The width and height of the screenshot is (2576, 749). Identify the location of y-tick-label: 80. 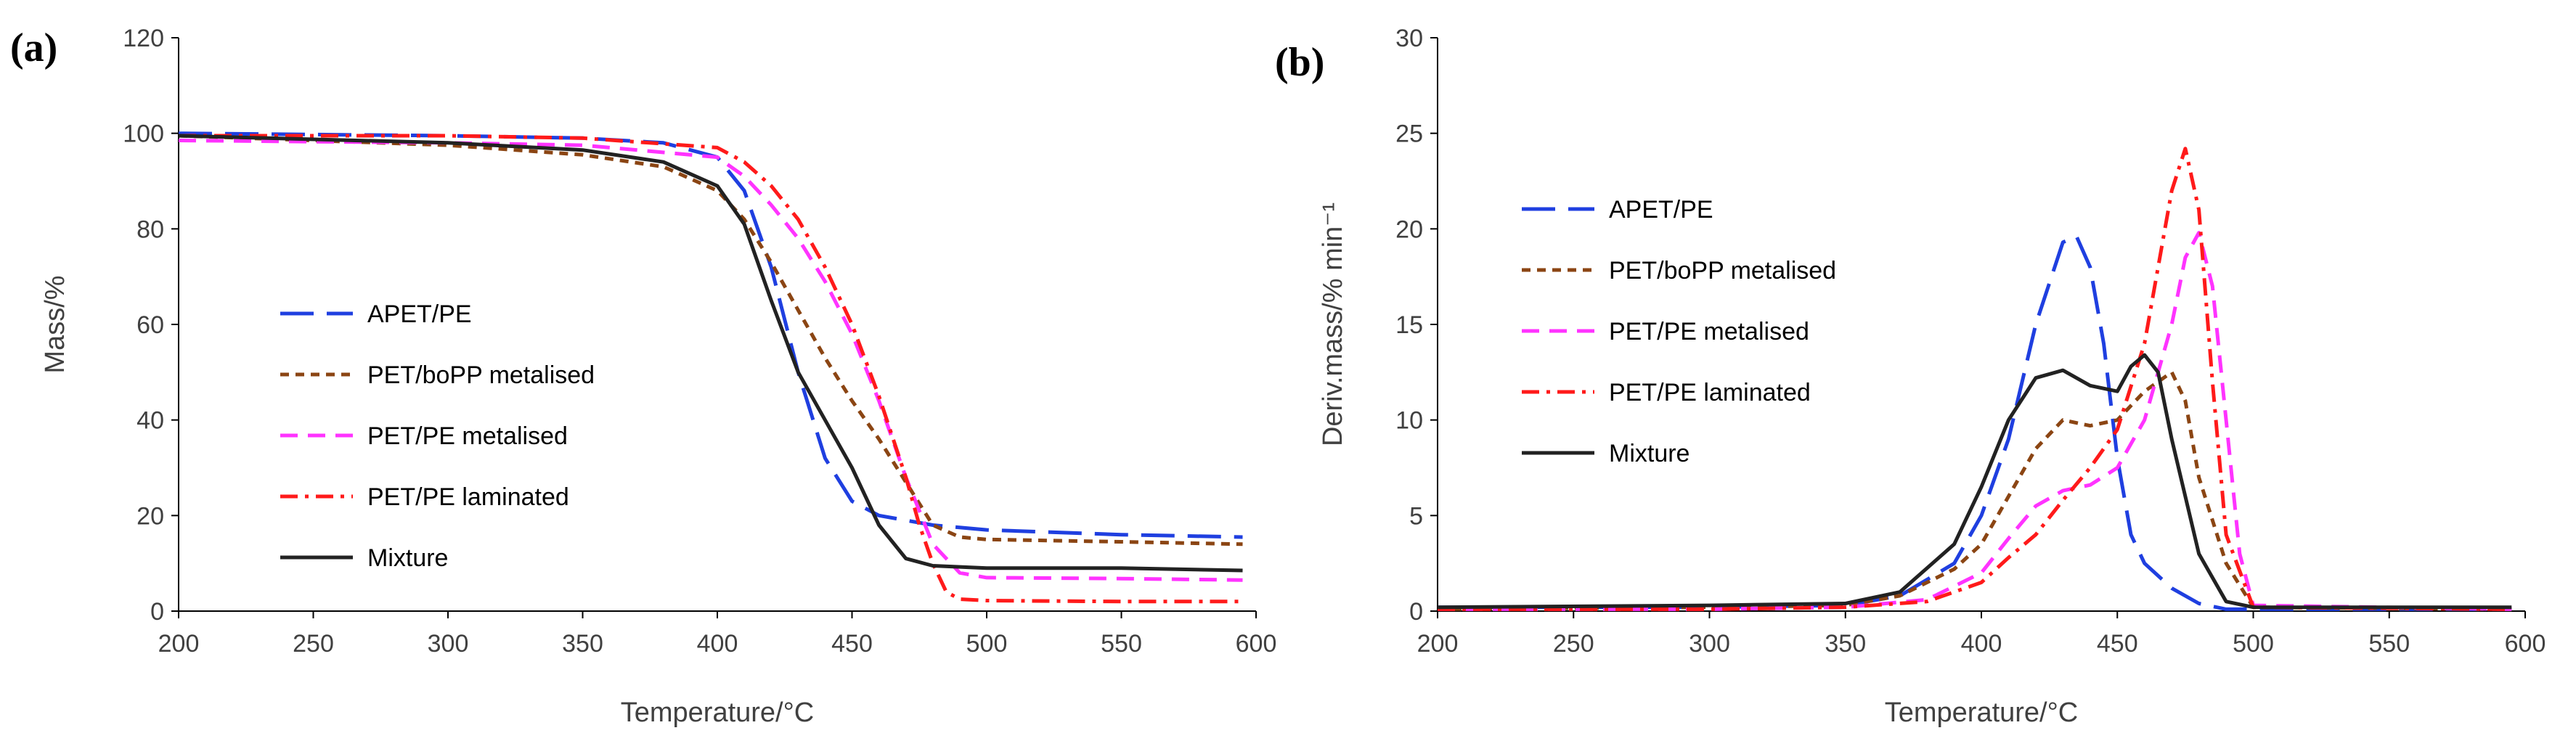
(150, 229).